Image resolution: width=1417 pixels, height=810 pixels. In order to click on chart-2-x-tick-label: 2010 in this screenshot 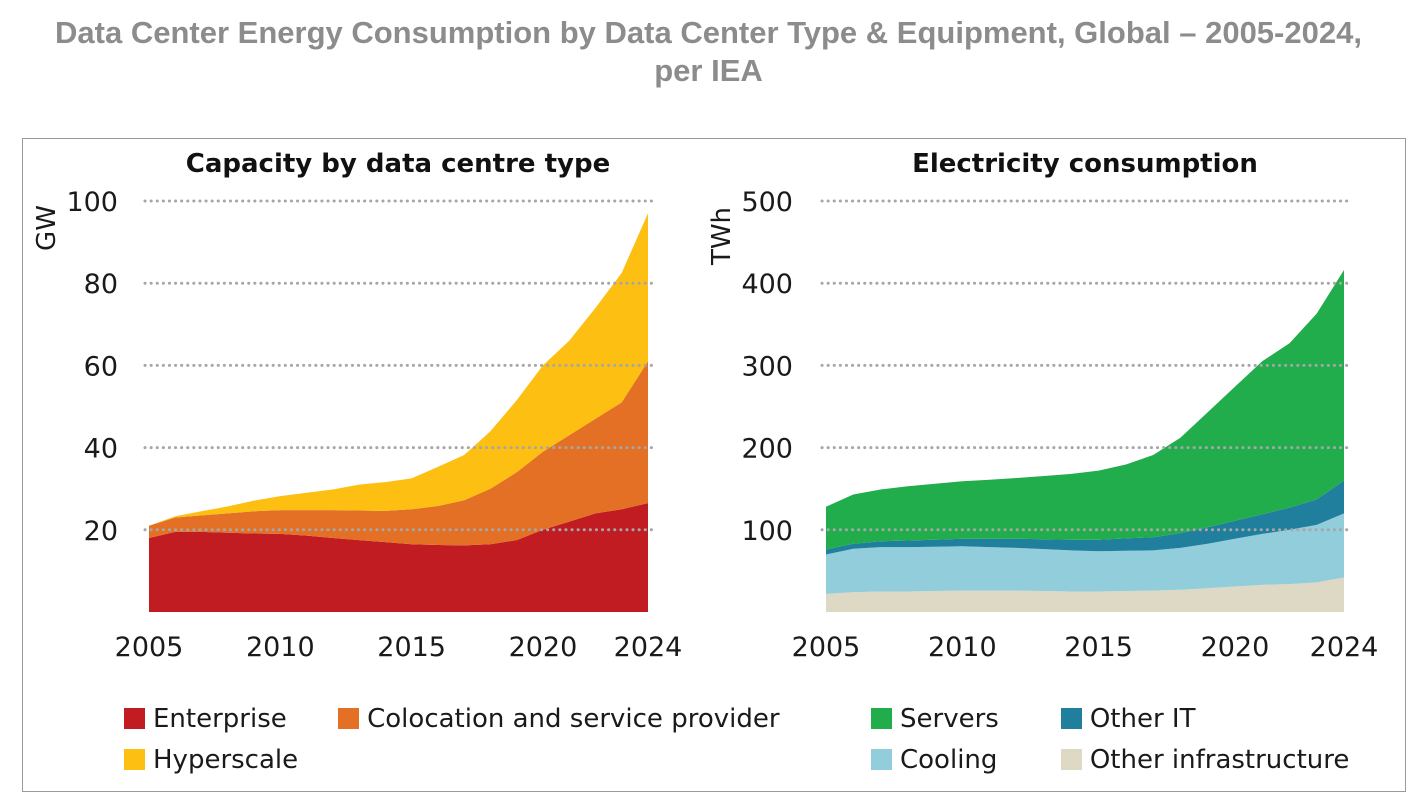, I will do `click(962, 647)`.